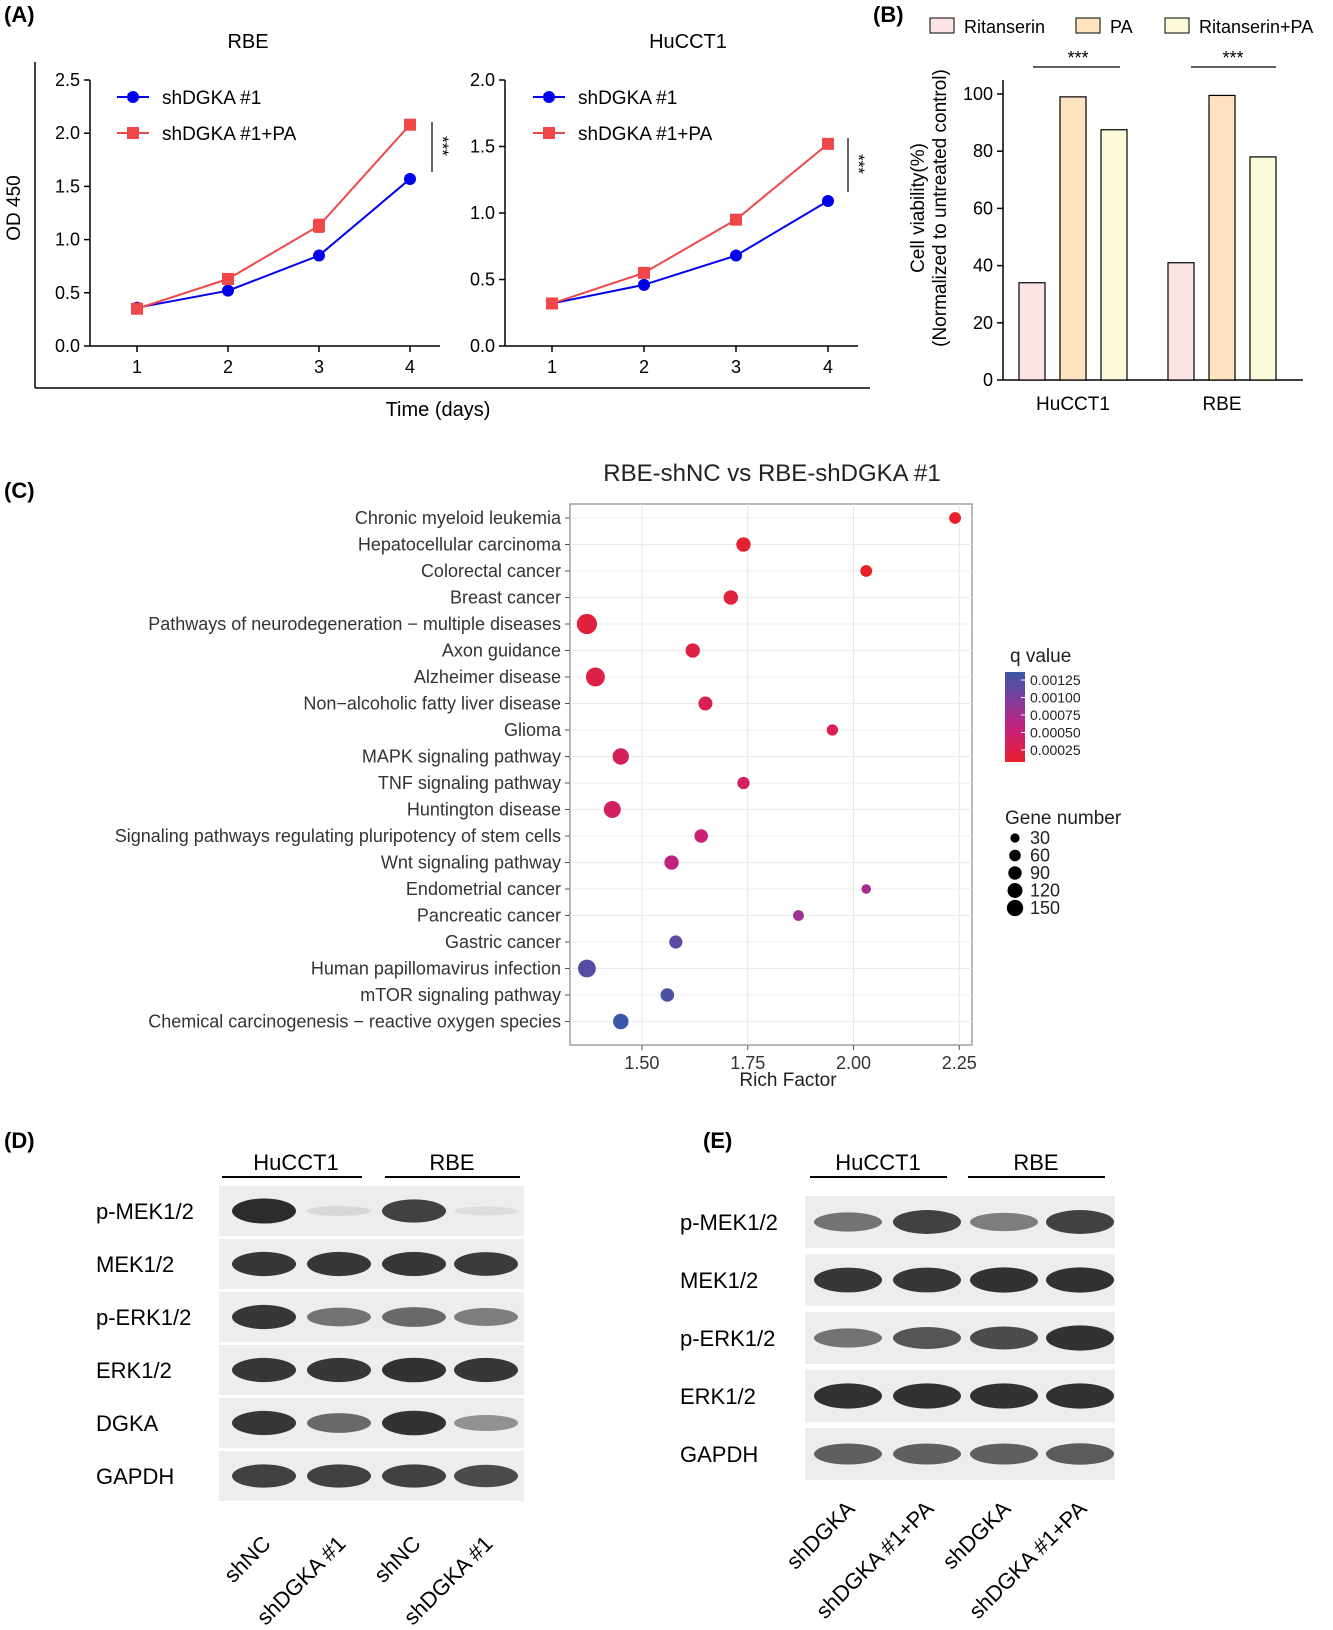 This screenshot has height=1630, width=1333. Describe the element at coordinates (1055, 680) in the screenshot. I see `legend-q-label: 0.00125` at that location.